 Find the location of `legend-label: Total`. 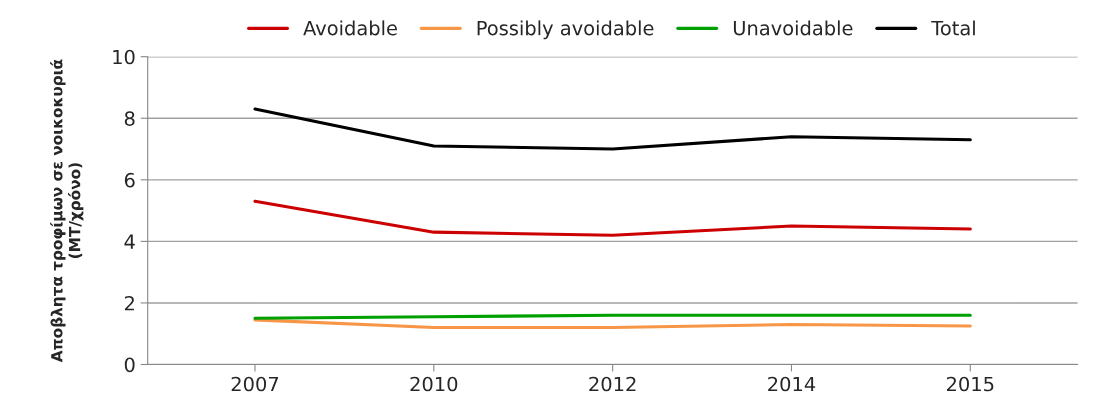

legend-label: Total is located at coordinates (953, 28).